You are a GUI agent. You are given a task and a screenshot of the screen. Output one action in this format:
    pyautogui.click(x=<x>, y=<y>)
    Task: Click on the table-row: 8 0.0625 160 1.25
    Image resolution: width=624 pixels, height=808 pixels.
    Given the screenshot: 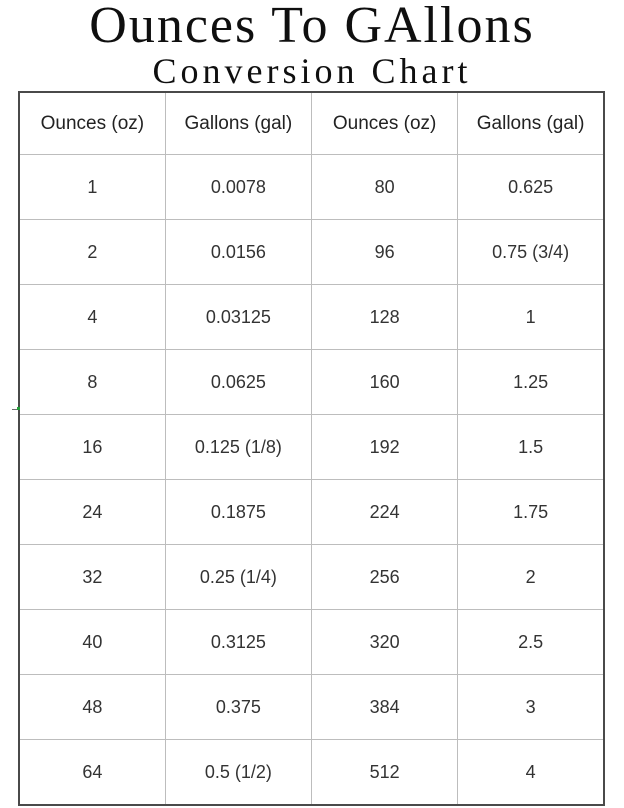 What is the action you would take?
    pyautogui.click(x=311, y=382)
    